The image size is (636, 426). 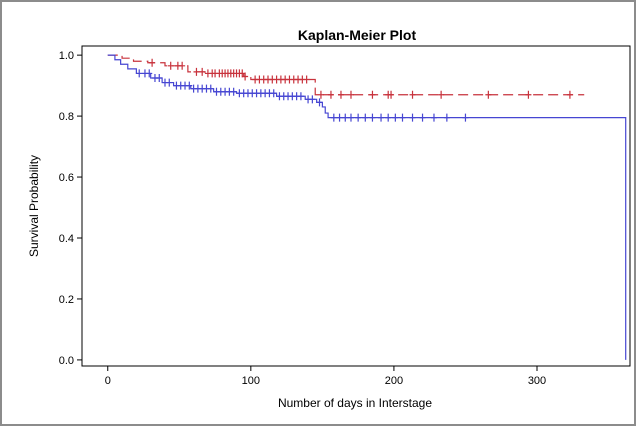 I want to click on y-tick-label: 0.0, so click(x=66, y=361).